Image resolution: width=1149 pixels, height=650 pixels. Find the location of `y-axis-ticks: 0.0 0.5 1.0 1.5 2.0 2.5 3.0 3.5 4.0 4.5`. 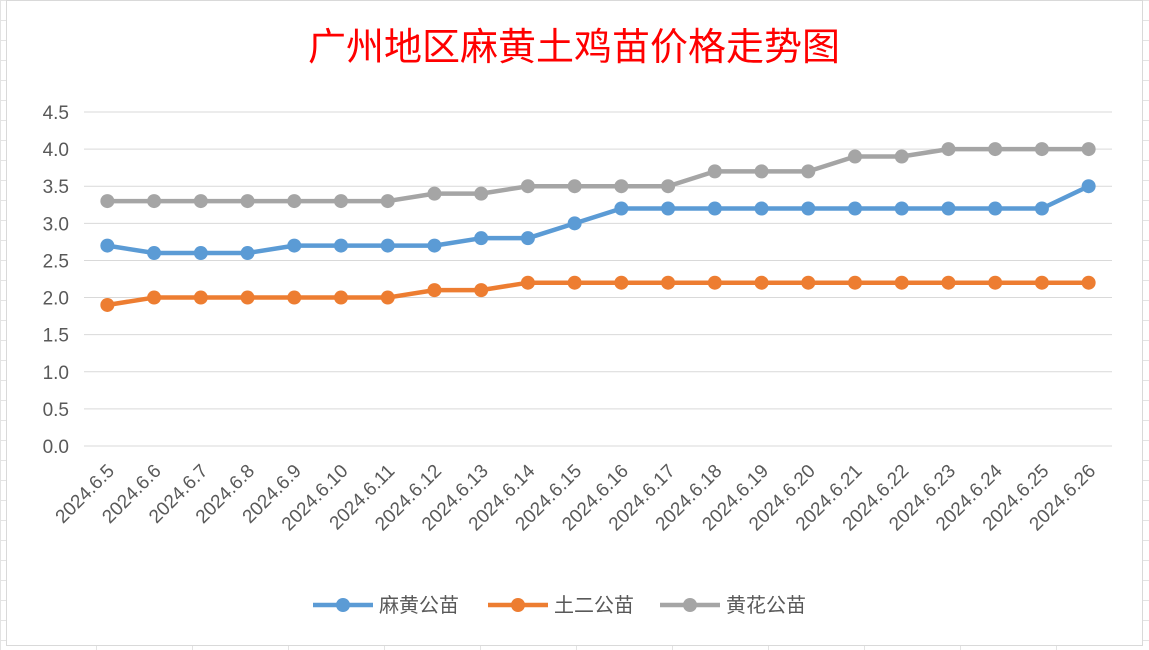

y-axis-ticks: 0.0 0.5 1.0 1.5 2.0 2.5 3.0 3.5 4.0 4.5 is located at coordinates (56, 280).